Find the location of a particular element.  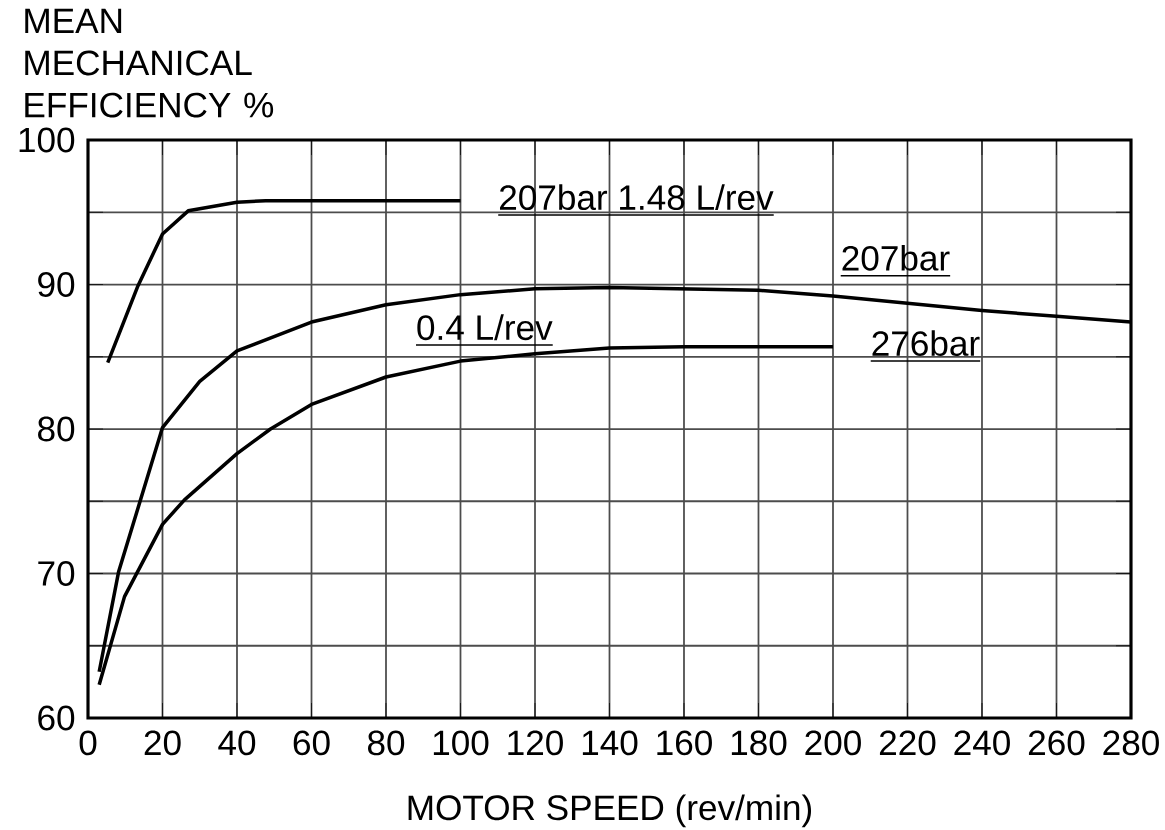

x-tick-label: 120 is located at coordinates (535, 743).